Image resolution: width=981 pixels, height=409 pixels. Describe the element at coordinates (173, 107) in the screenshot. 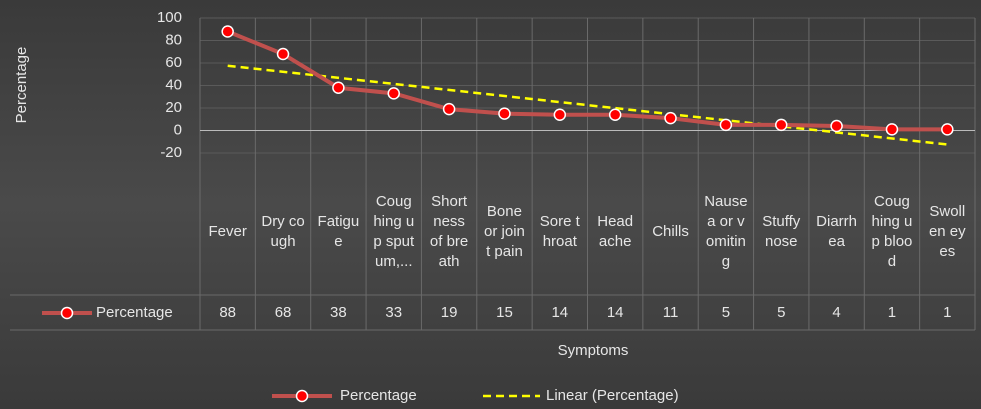

I see `y-tick-label: 20` at that location.